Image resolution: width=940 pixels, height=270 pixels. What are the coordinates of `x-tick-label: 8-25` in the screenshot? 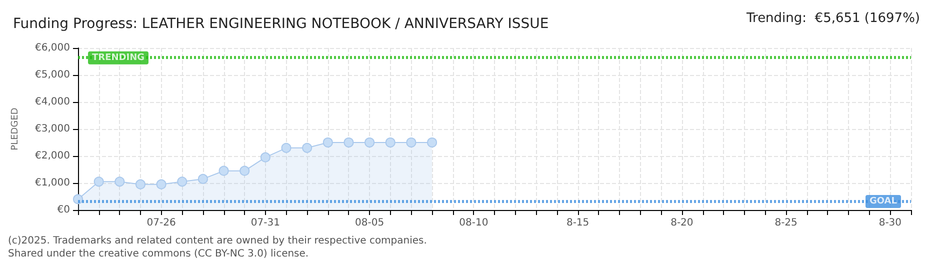 It's located at (786, 223).